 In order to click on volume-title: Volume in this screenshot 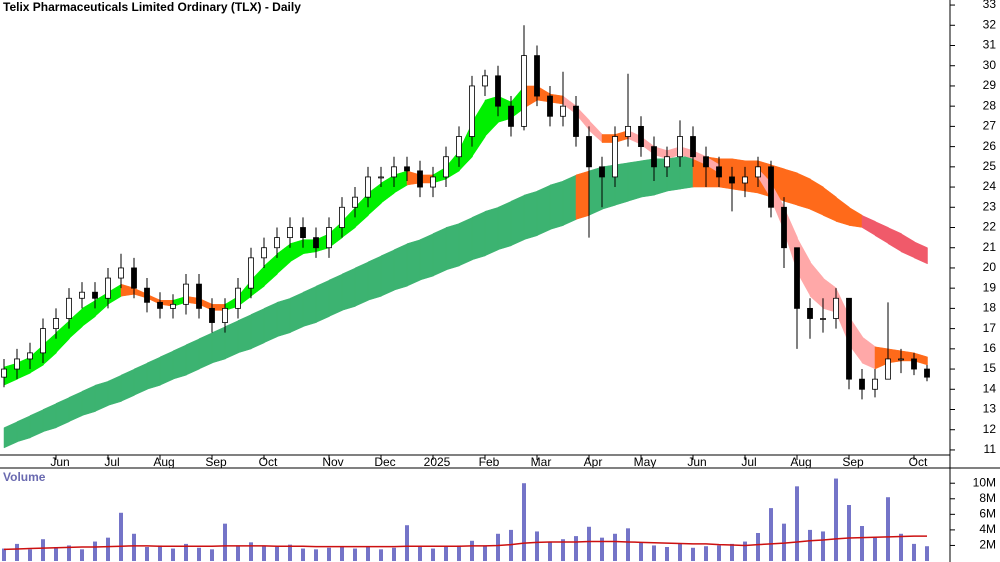, I will do `click(24, 477)`.